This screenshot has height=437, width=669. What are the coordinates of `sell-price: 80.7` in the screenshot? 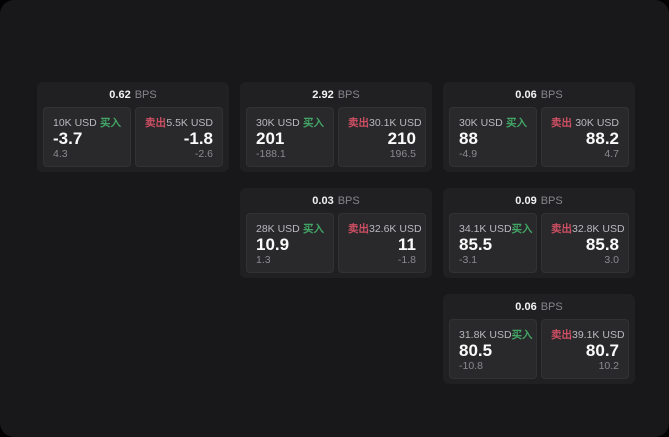 It's located at (602, 350).